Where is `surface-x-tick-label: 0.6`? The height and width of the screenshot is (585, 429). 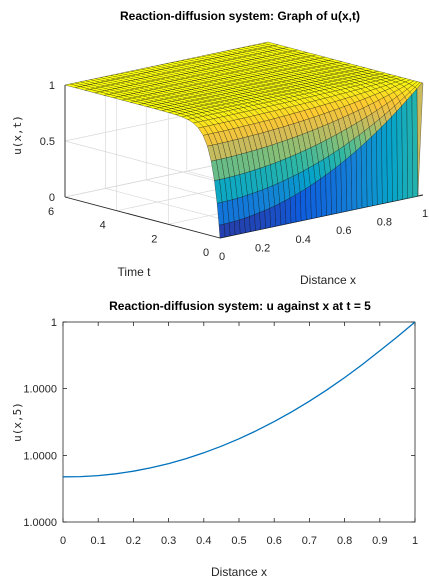 surface-x-tick-label: 0.6 is located at coordinates (343, 231).